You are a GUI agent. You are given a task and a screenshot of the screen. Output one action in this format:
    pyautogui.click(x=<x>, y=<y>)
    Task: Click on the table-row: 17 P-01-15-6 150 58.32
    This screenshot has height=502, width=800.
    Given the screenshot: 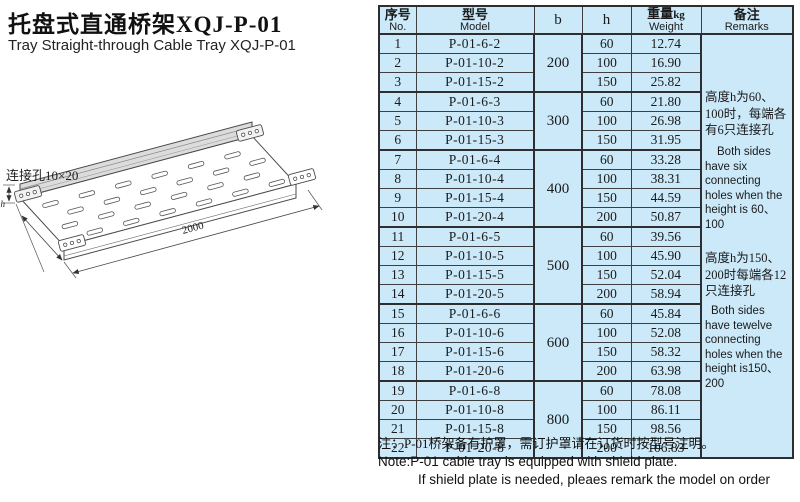 What is the action you would take?
    pyautogui.click(x=585, y=352)
    